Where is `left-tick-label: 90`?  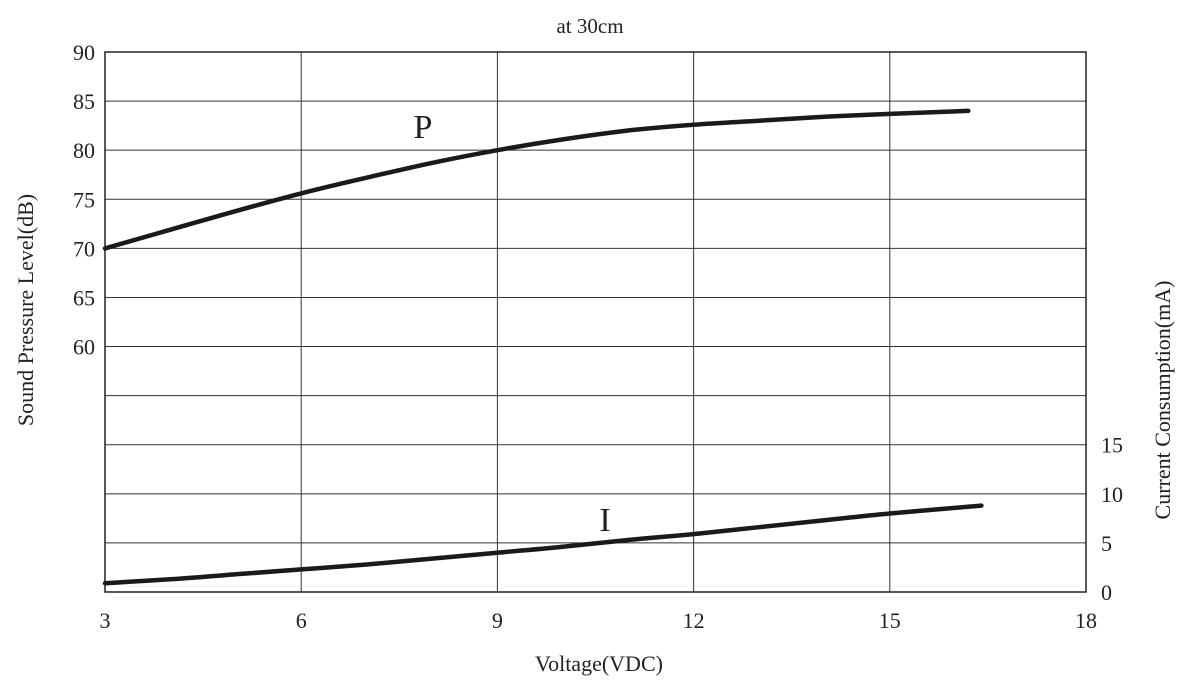 left-tick-label: 90 is located at coordinates (84, 52).